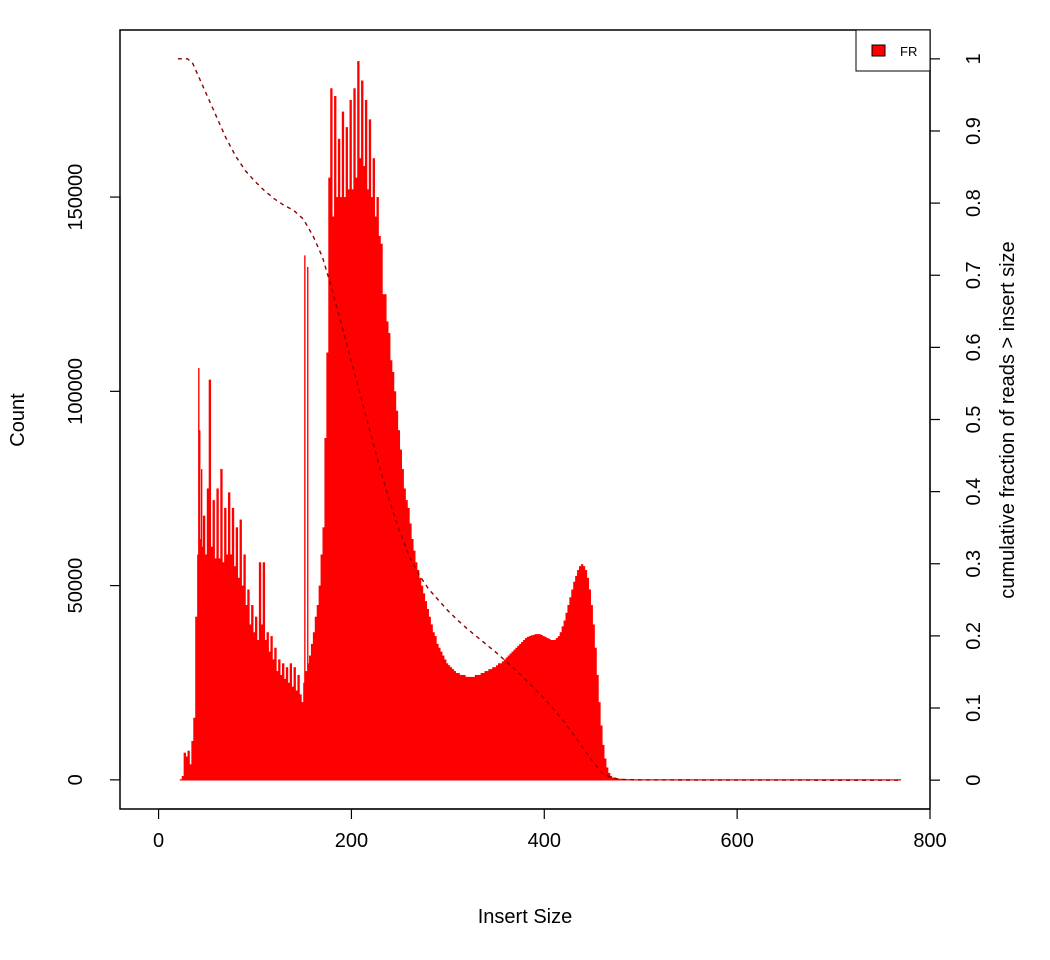 Image resolution: width=1050 pixels, height=960 pixels. I want to click on y-axis-title: Count, so click(18, 420).